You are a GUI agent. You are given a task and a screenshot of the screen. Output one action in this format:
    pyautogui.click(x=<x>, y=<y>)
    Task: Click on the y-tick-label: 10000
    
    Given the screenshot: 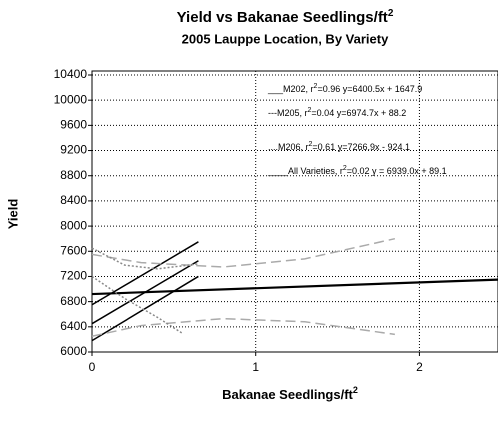 What is the action you would take?
    pyautogui.click(x=71, y=99)
    